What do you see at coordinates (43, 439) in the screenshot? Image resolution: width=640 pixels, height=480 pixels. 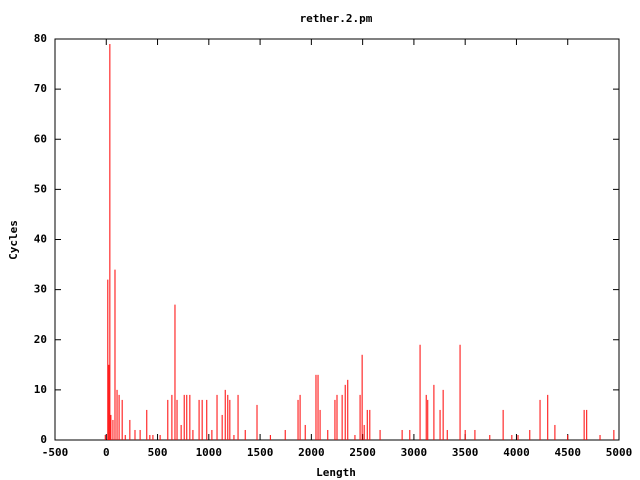 I see `y-tick-label: 0` at bounding box center [43, 439].